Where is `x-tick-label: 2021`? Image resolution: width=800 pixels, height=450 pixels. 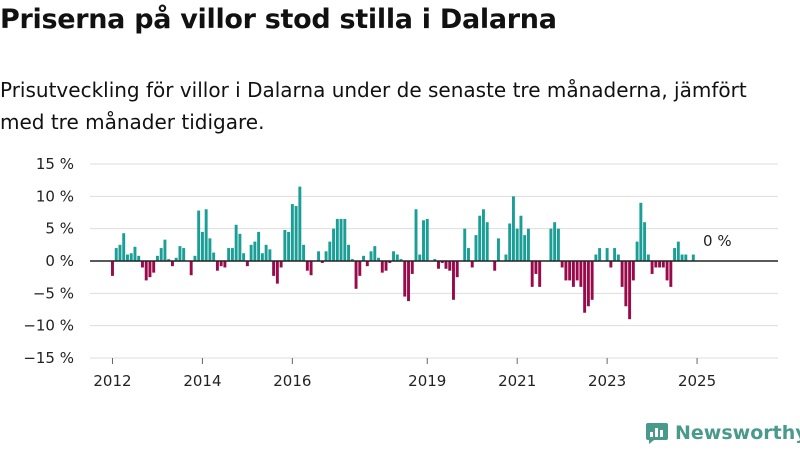 x-tick-label: 2021 is located at coordinates (517, 381).